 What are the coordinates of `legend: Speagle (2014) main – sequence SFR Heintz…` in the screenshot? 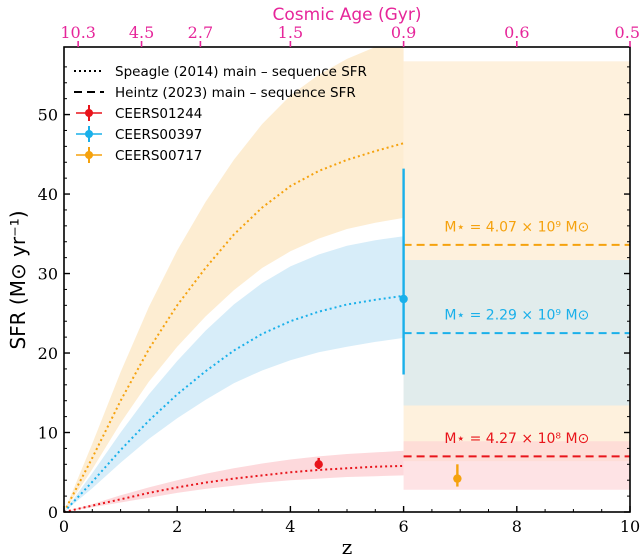 It's located at (220, 114).